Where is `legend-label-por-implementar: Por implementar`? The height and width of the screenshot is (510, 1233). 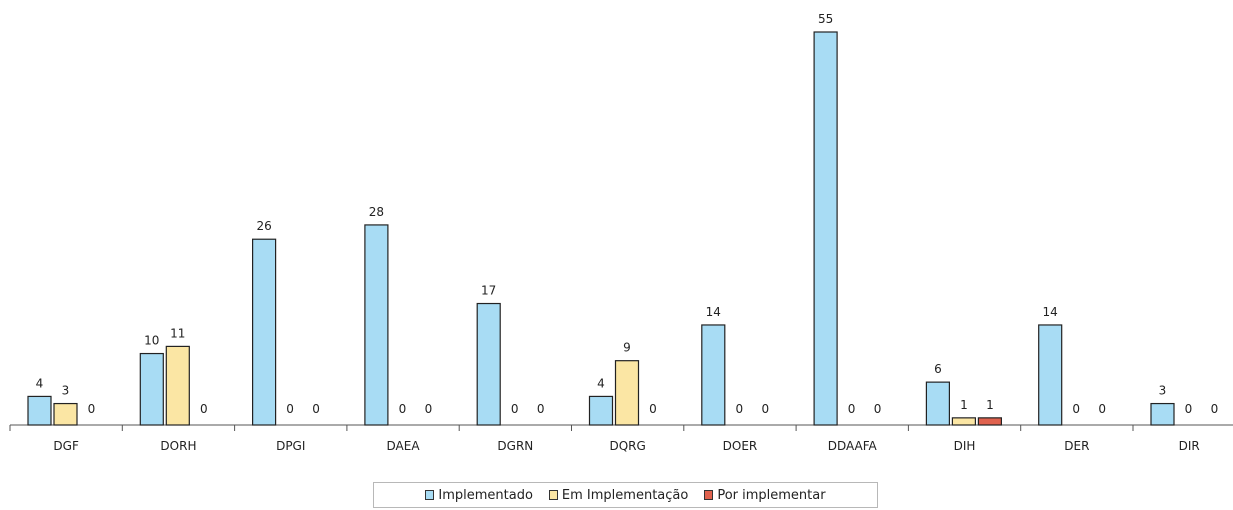
legend-label-por-implementar: Por implementar is located at coordinates (771, 495).